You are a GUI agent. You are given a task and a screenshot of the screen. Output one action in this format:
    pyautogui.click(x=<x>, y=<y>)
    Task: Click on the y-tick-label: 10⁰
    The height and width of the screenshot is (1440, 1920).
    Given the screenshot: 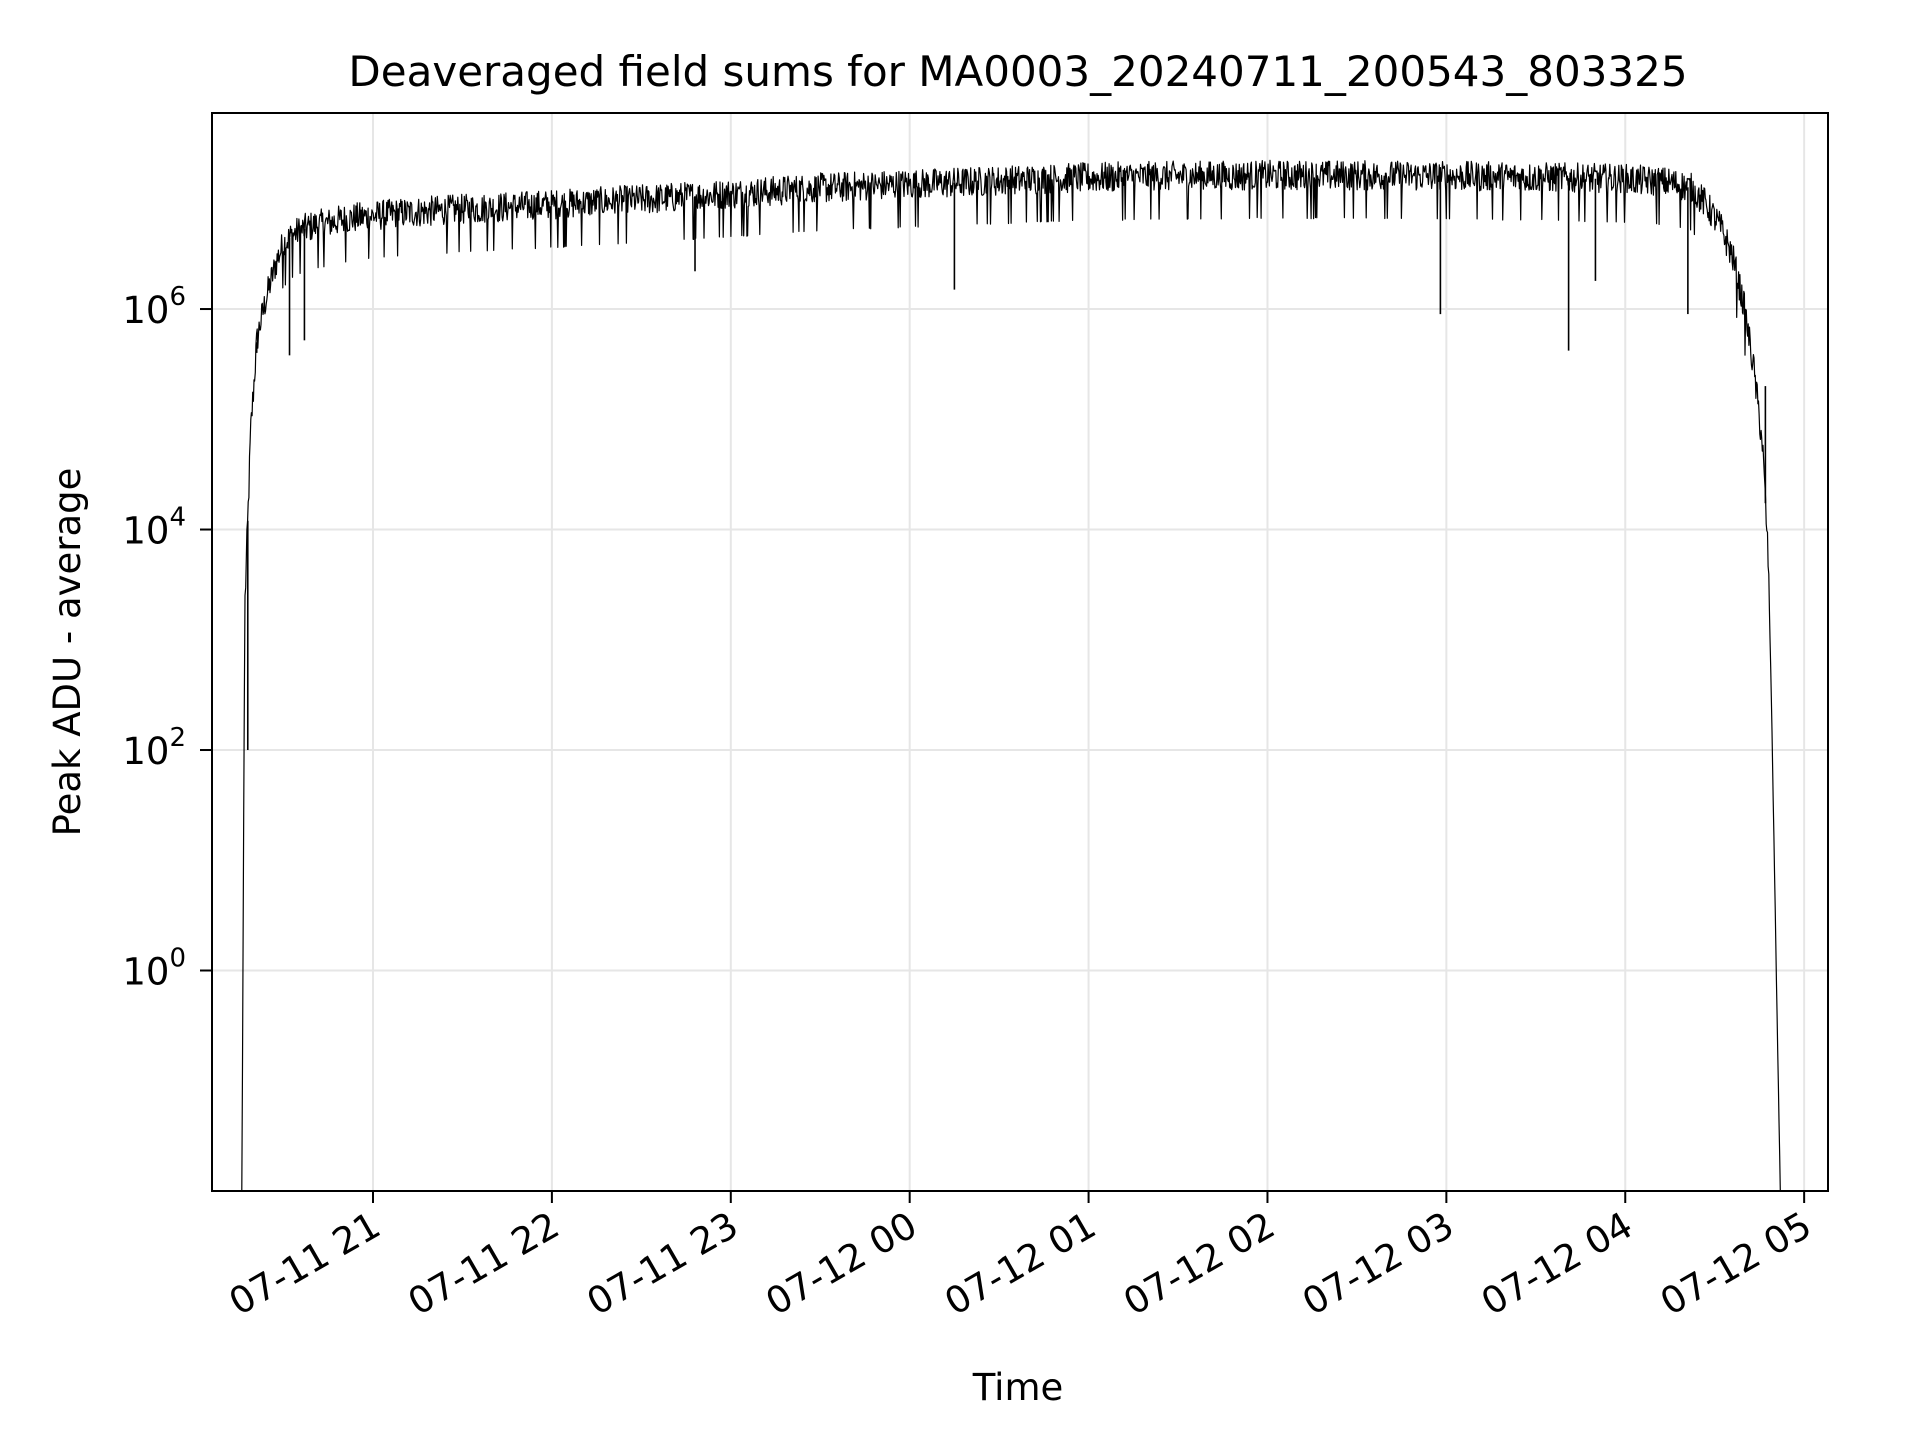 What is the action you would take?
    pyautogui.click(x=154, y=969)
    